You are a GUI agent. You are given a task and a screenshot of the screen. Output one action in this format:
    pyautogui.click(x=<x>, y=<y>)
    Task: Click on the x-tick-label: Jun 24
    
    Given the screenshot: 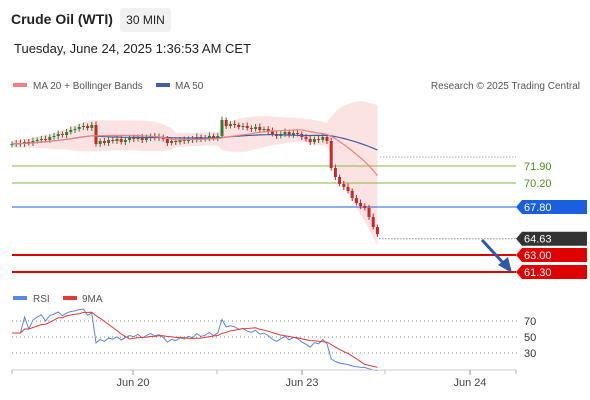 What is the action you would take?
    pyautogui.click(x=469, y=383)
    